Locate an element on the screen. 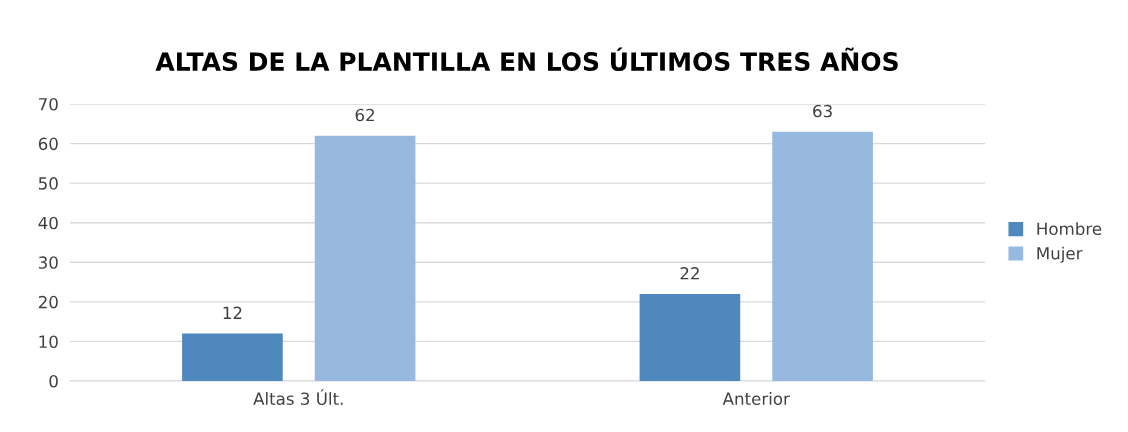  data-label: 22 is located at coordinates (689, 273).